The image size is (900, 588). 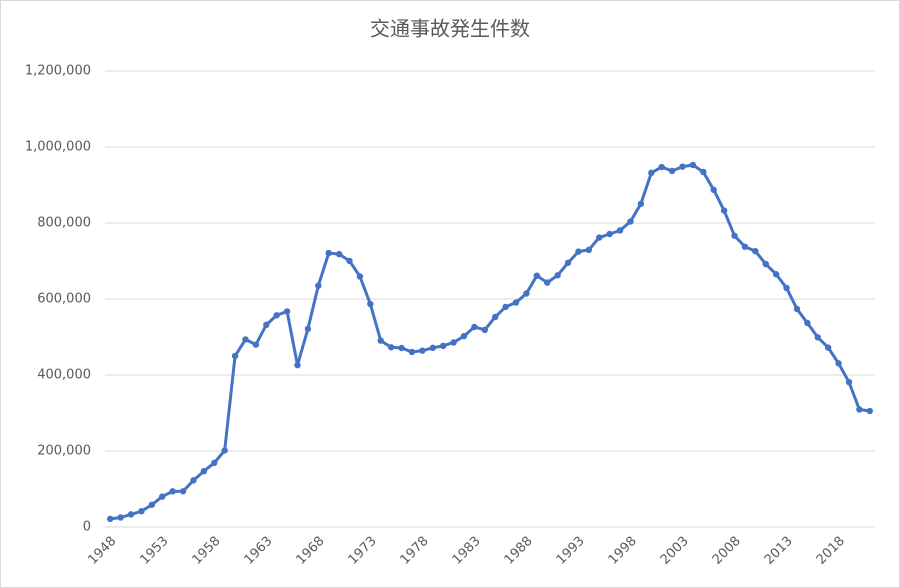 What do you see at coordinates (64, 451) in the screenshot?
I see `y-tick-label: 200,000` at bounding box center [64, 451].